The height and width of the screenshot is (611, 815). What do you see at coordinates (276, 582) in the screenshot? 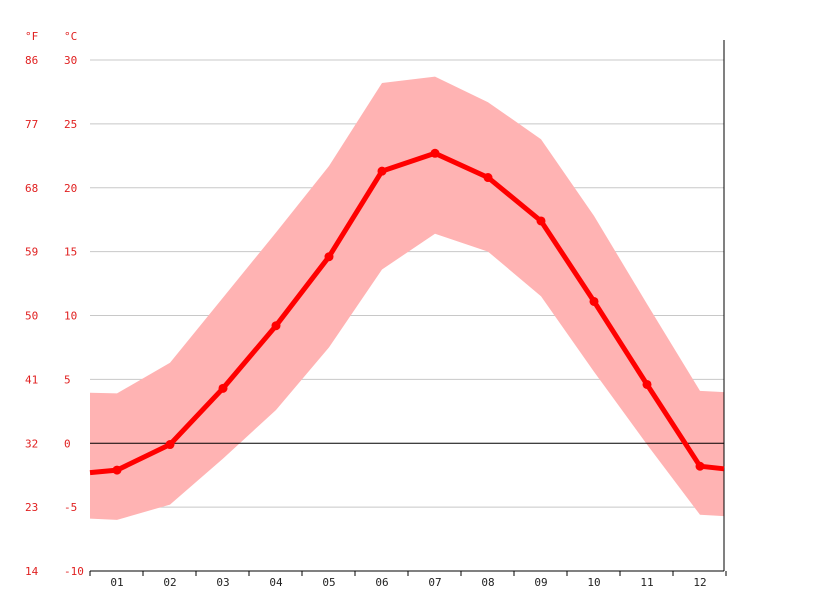
I see `x-tick-label: 04` at bounding box center [276, 582].